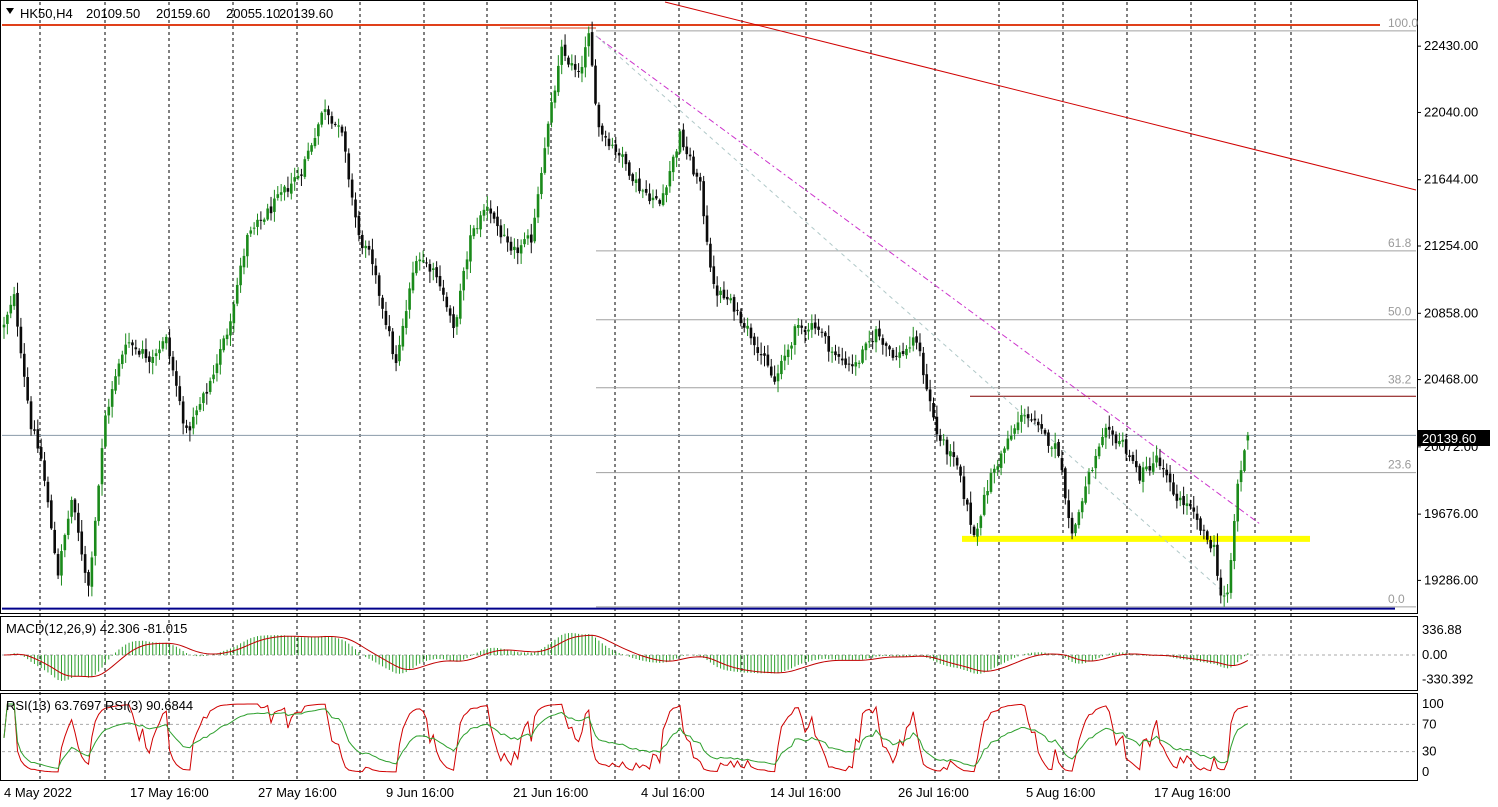  What do you see at coordinates (1425, 771) in the screenshot?
I see `rsi-tick-0: 0` at bounding box center [1425, 771].